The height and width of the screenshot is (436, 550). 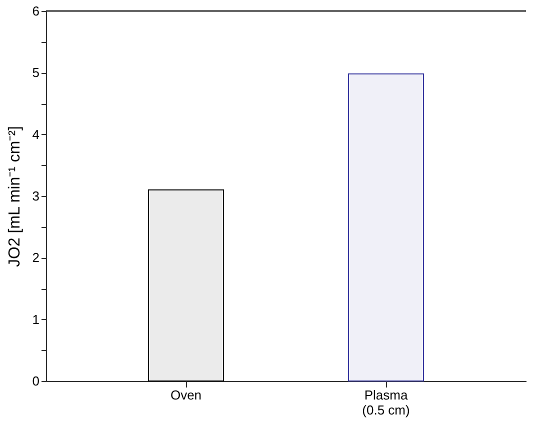 I want to click on y-tick-label: 4, so click(x=36, y=134).